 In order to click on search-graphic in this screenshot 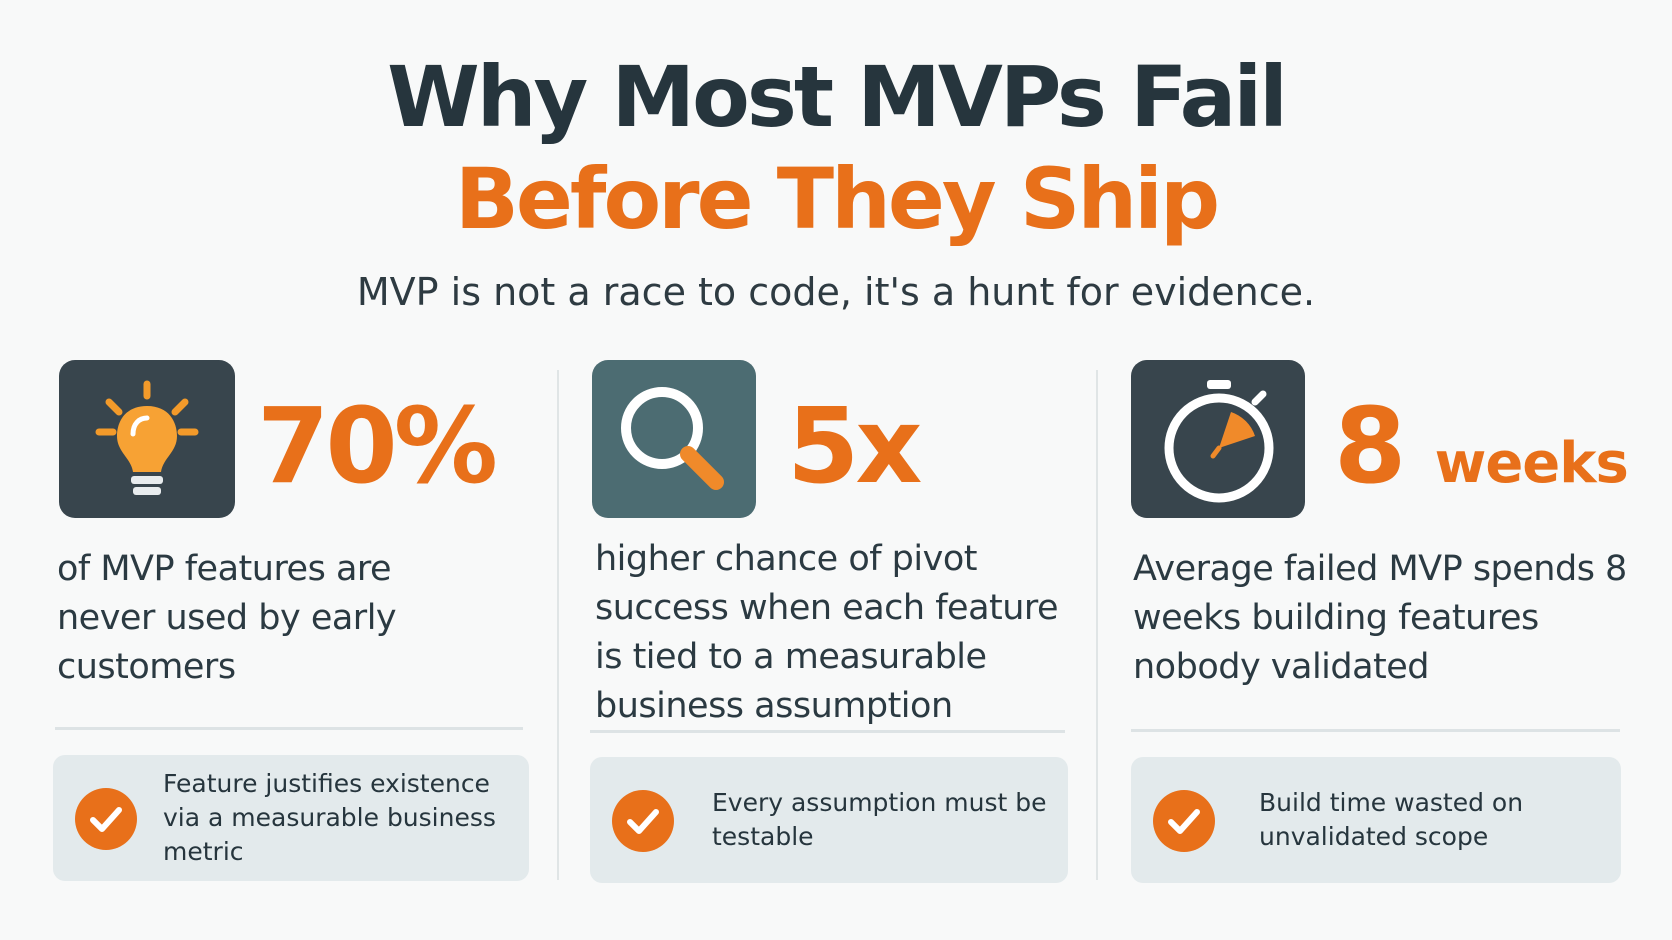, I will do `click(672, 438)`.